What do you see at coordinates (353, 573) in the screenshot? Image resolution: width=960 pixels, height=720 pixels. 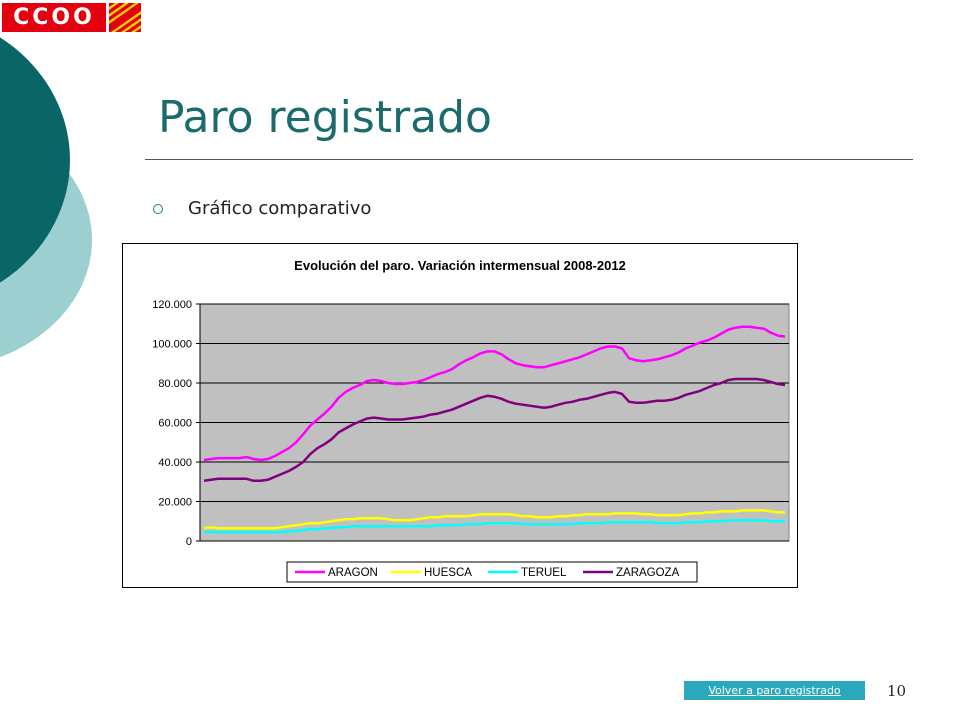 I see `legend-label-aragon: ARAGON` at bounding box center [353, 573].